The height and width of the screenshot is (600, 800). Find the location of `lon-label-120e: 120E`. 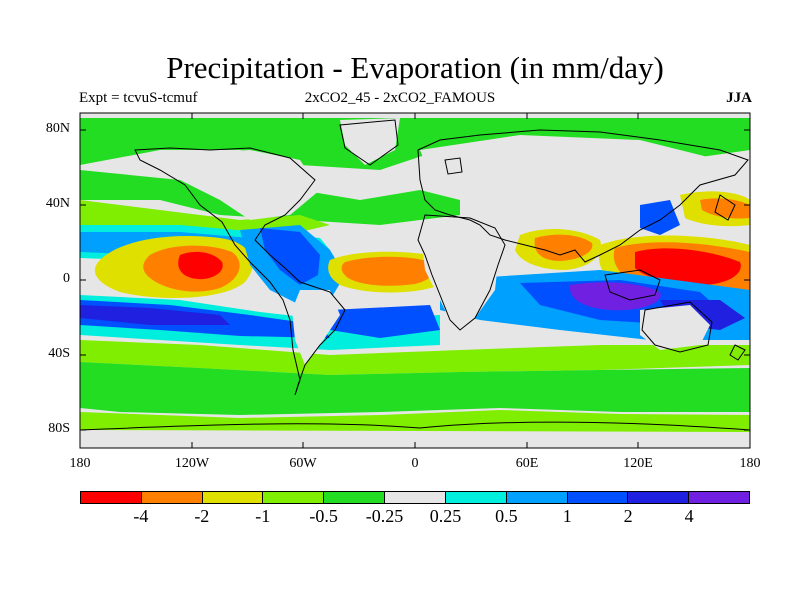

lon-label-120e: 120E is located at coordinates (638, 463).